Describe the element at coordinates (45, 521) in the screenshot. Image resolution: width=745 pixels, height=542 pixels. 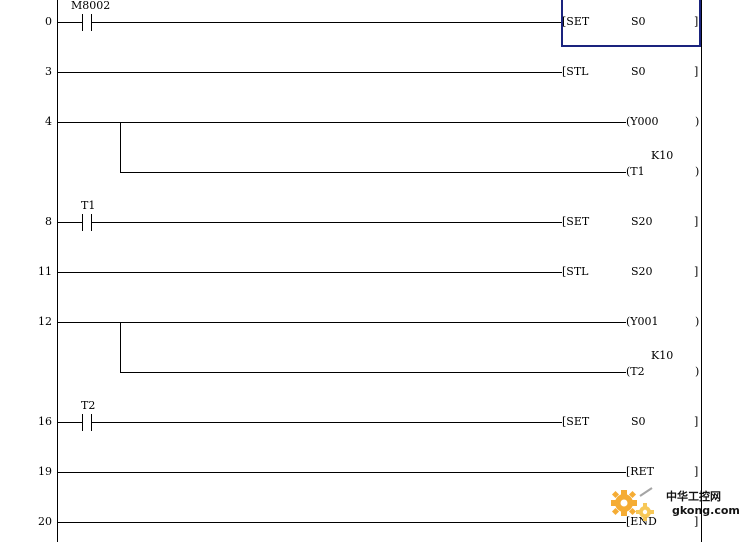
I see `step-number: 20` at that location.